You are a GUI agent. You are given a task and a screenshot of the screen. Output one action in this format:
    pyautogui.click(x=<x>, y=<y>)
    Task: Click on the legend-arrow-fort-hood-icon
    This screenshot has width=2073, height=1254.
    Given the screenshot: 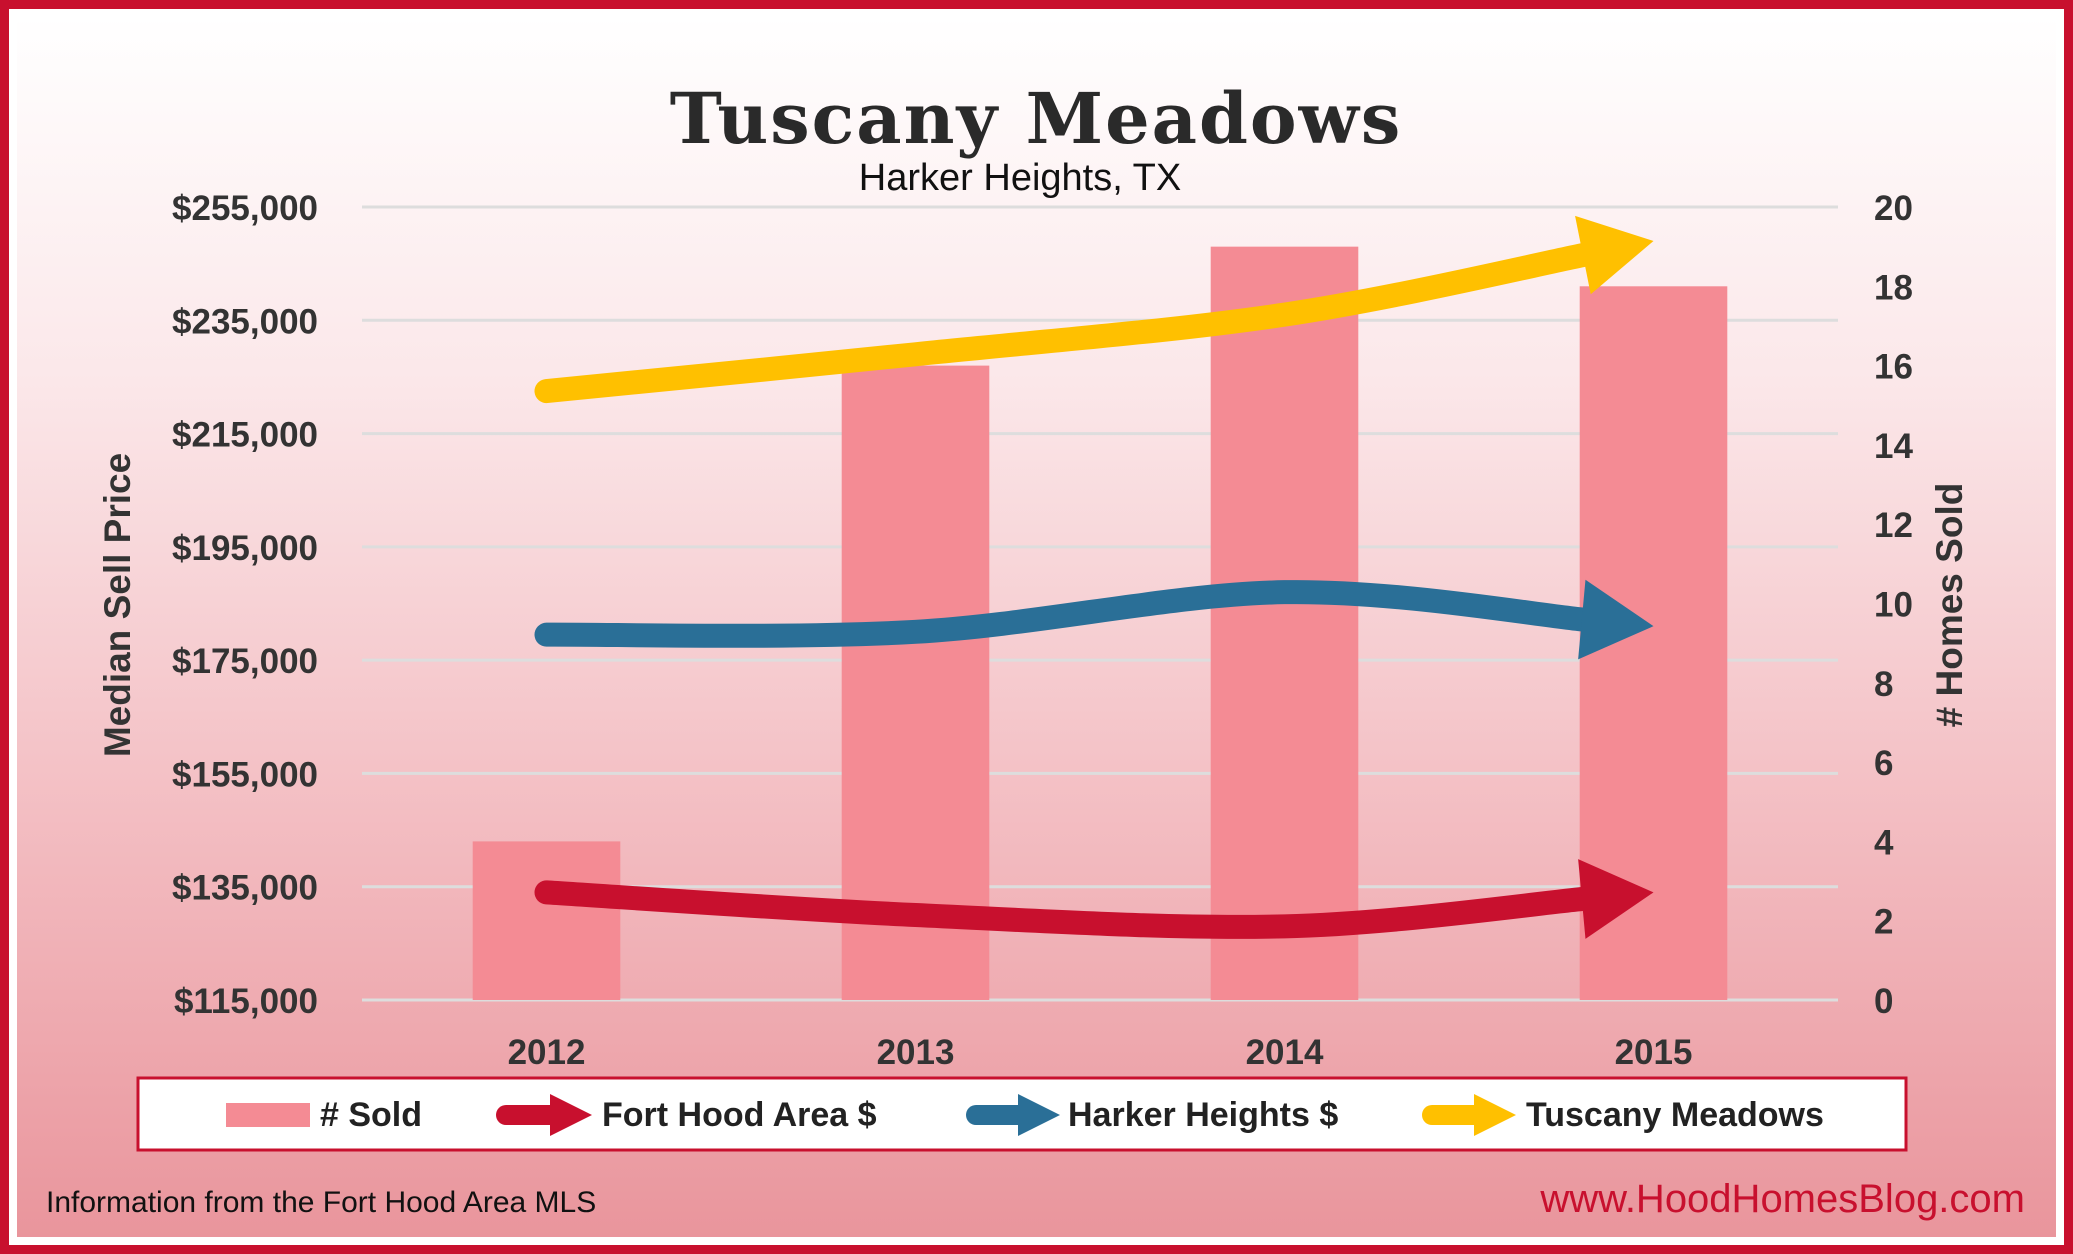 What is the action you would take?
    pyautogui.click(x=544, y=1115)
    